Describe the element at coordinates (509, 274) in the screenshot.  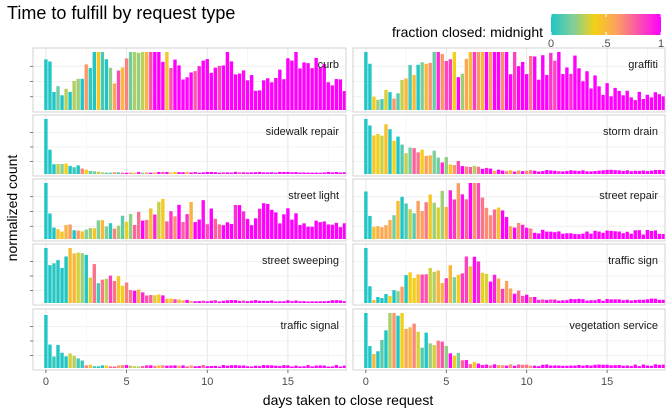
I see `panel-traffic-sign: traffic sign` at that location.